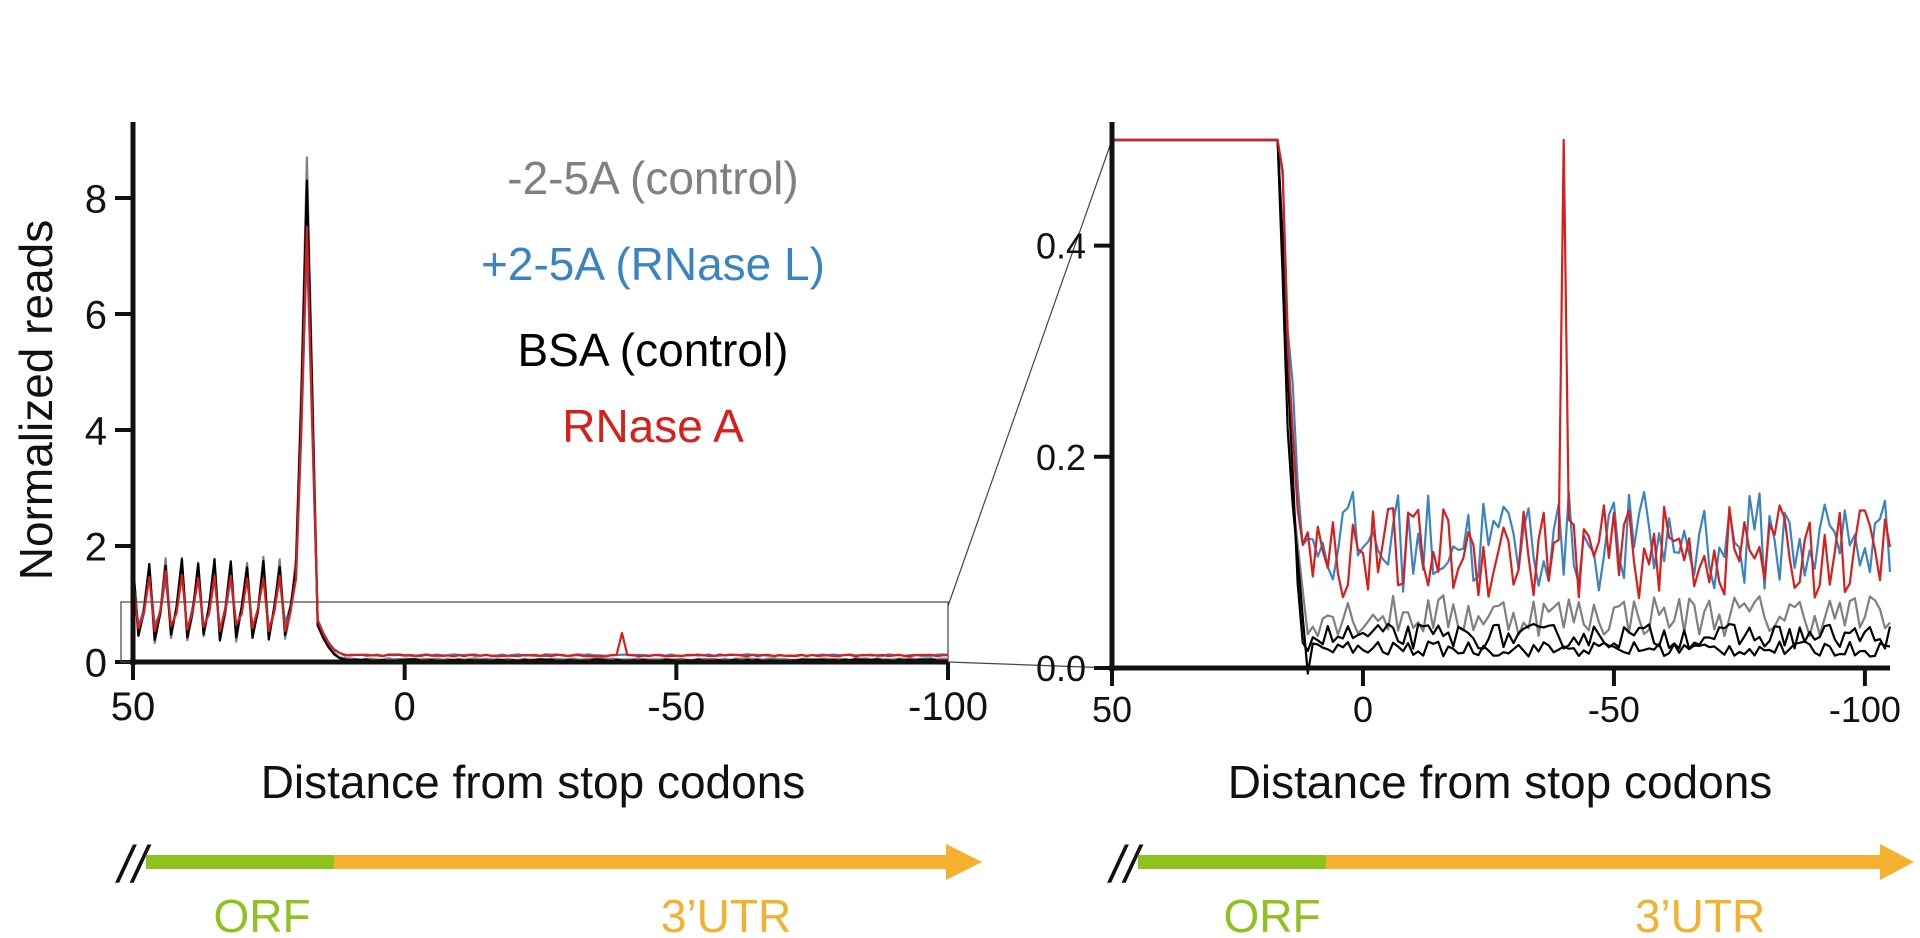  What do you see at coordinates (533, 782) in the screenshot?
I see `x-axis-label: Distance from stop codons` at bounding box center [533, 782].